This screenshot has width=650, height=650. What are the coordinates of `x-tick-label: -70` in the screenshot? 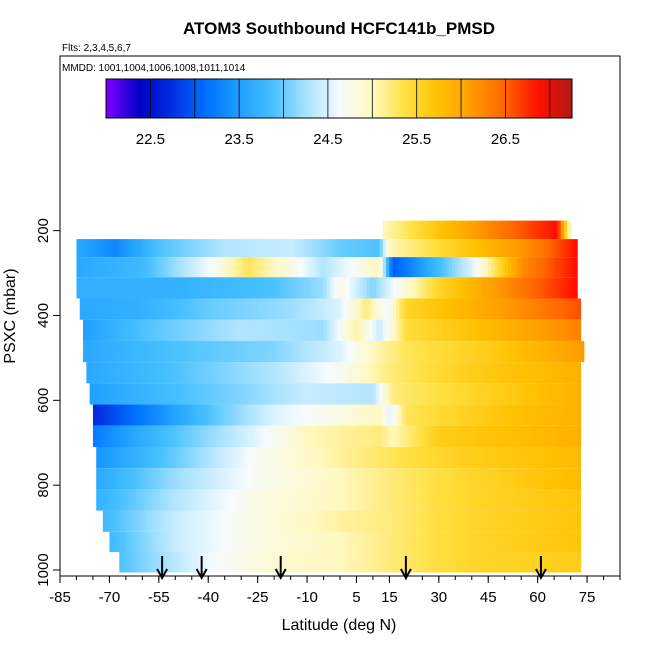 It's located at (110, 597).